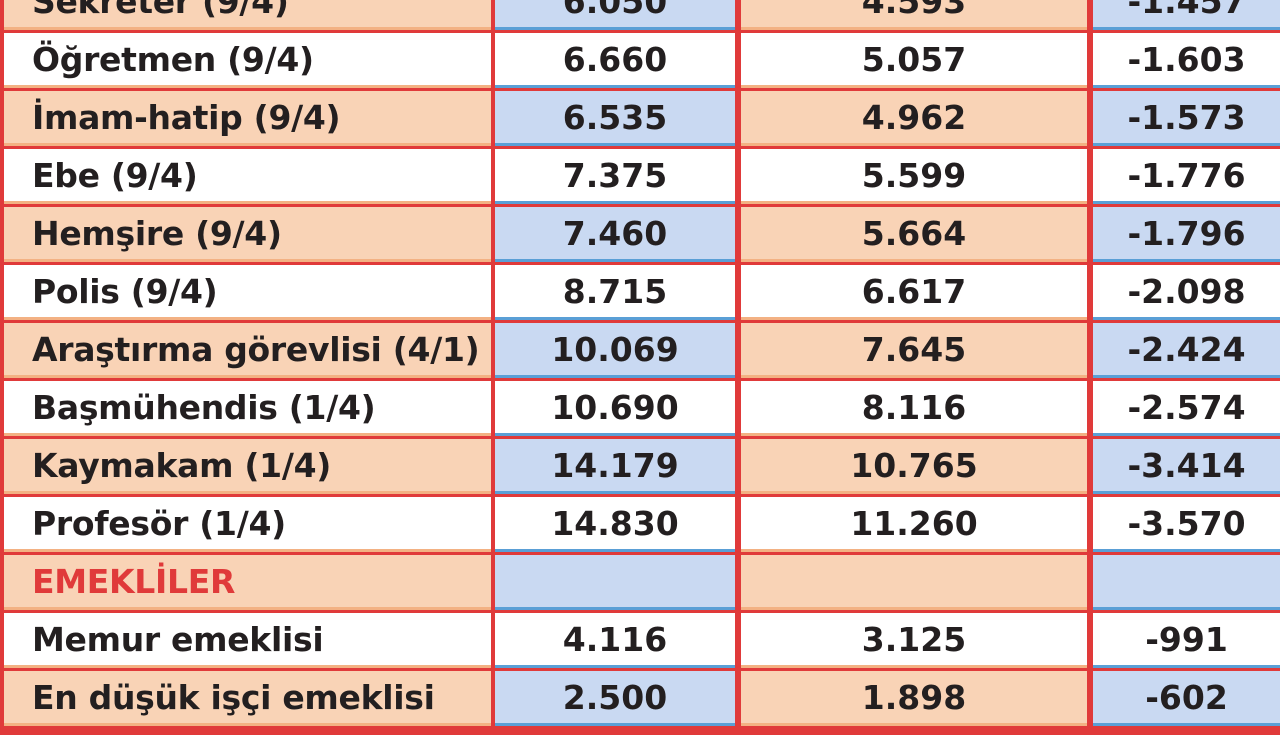 The width and height of the screenshot is (1280, 735). I want to click on row-difference: -1.776, so click(1186, 176).